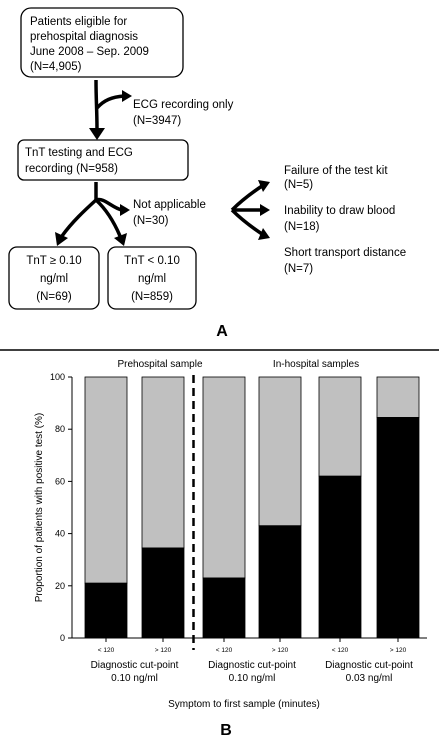 The image size is (439, 742). I want to click on box-high-line-1: TnT ≥ 0.10, so click(53, 261).